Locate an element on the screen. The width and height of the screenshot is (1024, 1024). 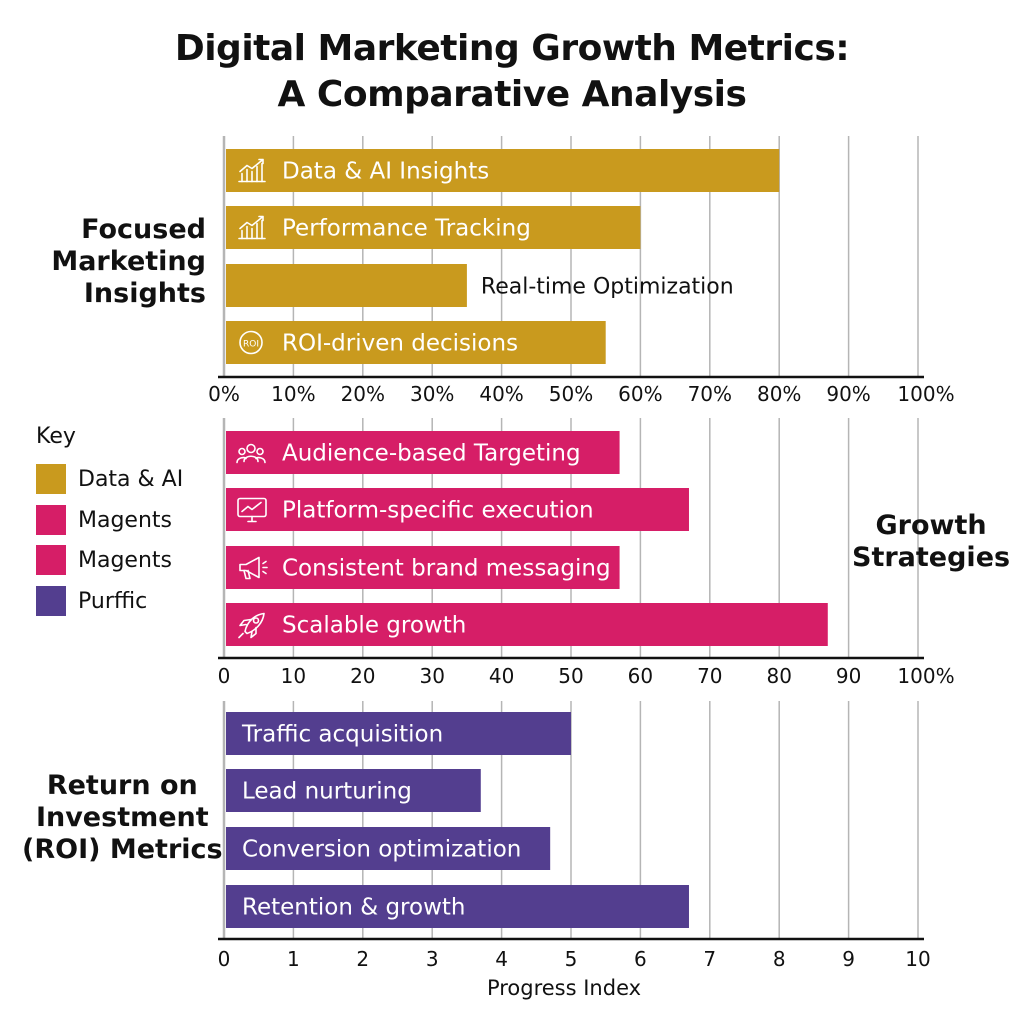
panel-1-group-label-line: Focused is located at coordinates (143, 229).